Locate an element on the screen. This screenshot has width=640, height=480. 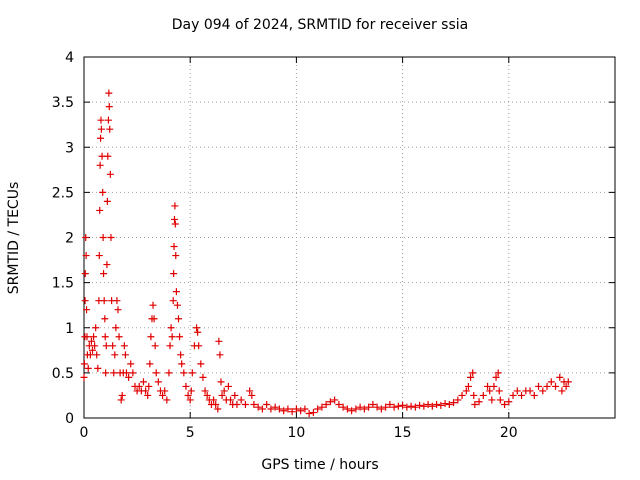
y-tick-label: 3 is located at coordinates (69, 148).